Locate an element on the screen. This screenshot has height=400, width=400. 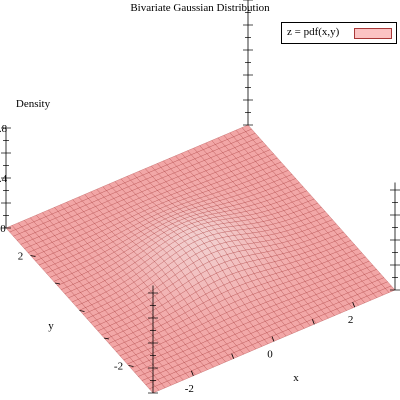
chart-title: Bivariate Gaussian Distribution is located at coordinates (200, 8).